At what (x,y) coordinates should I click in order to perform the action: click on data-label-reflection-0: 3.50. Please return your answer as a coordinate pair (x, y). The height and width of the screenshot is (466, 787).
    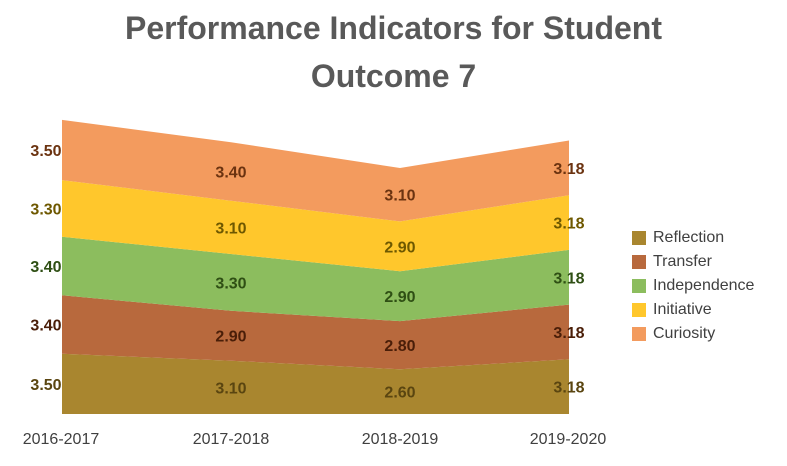
    Looking at the image, I should click on (45, 385).